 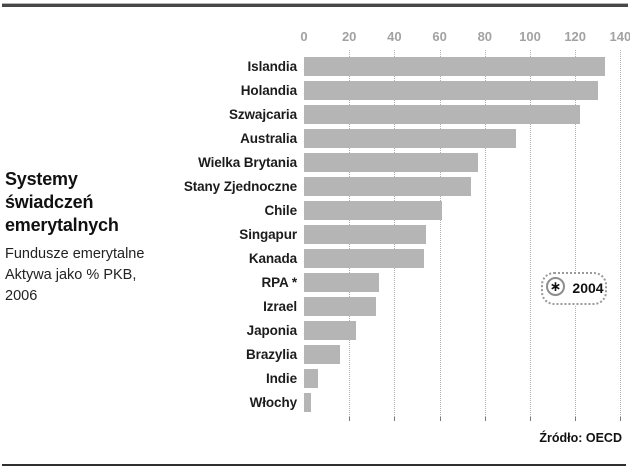 What do you see at coordinates (75, 254) in the screenshot?
I see `chart-subtitle-line-1: Fundusze emerytalne` at bounding box center [75, 254].